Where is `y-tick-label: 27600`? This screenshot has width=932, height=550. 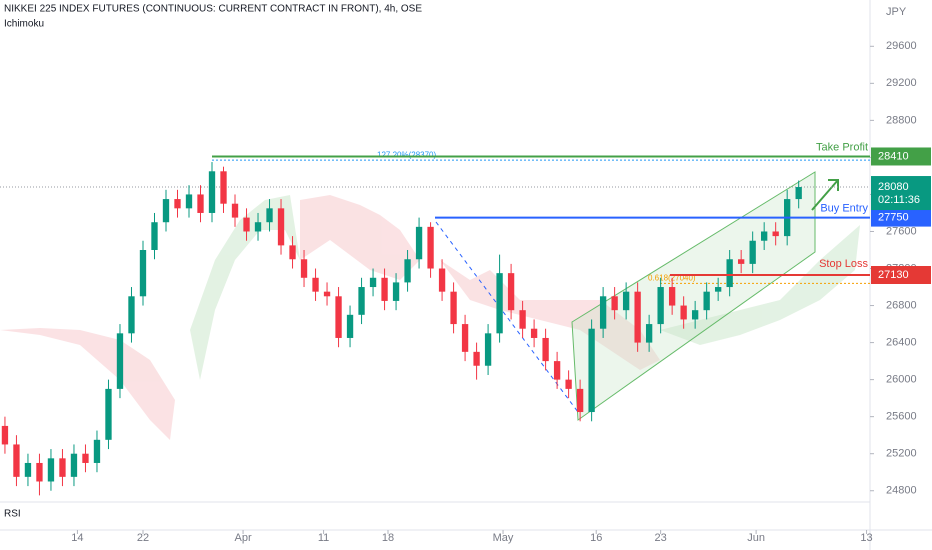
y-tick-label: 27600 is located at coordinates (901, 231).